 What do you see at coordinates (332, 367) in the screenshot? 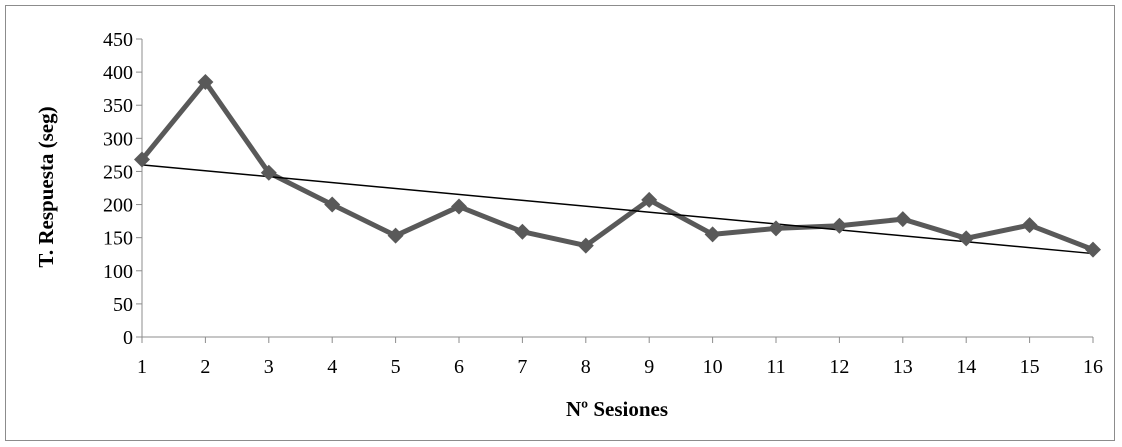
I see `x-tick-label: 4` at bounding box center [332, 367].